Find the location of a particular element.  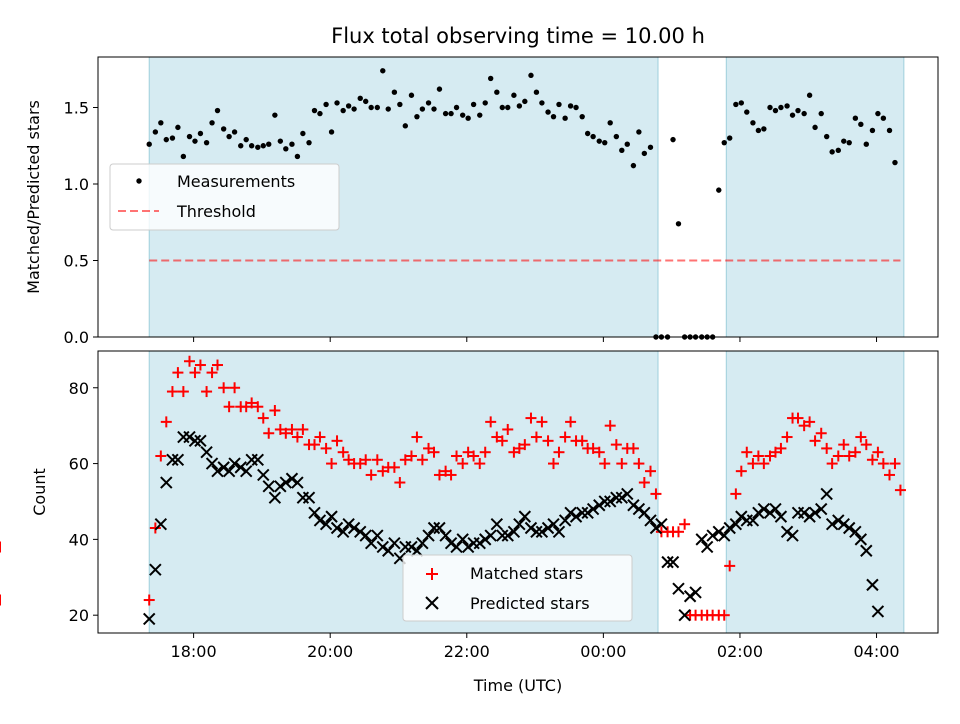

chart-title: Flux total observing time = 10.00 h is located at coordinates (518, 36).